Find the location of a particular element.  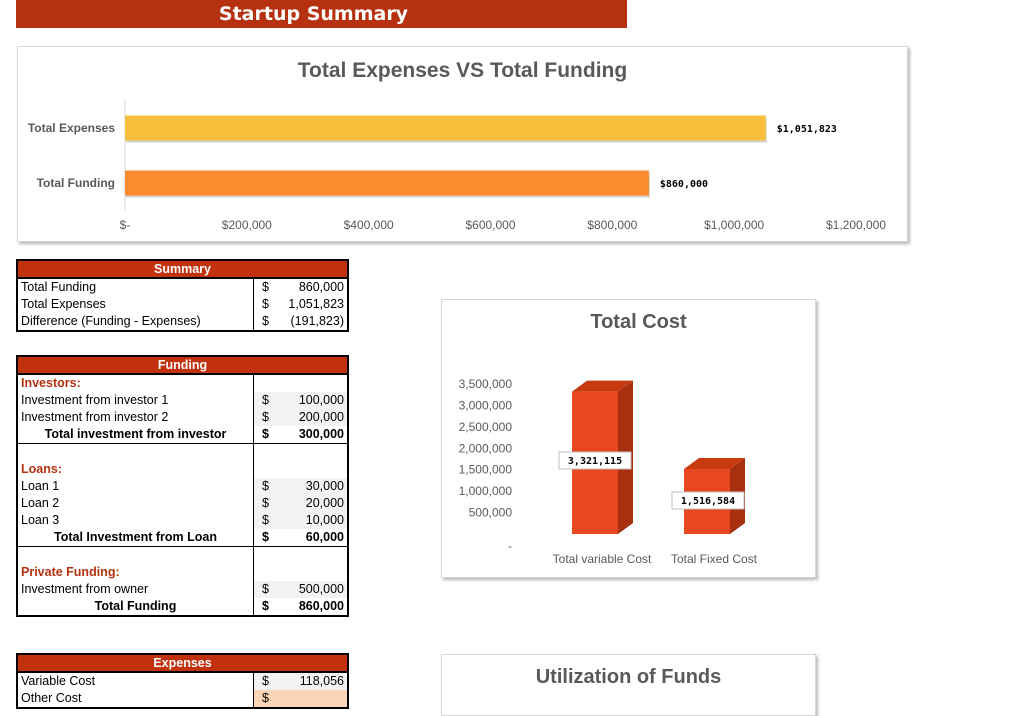

row-label: Investment from investor 1 is located at coordinates (135, 400).